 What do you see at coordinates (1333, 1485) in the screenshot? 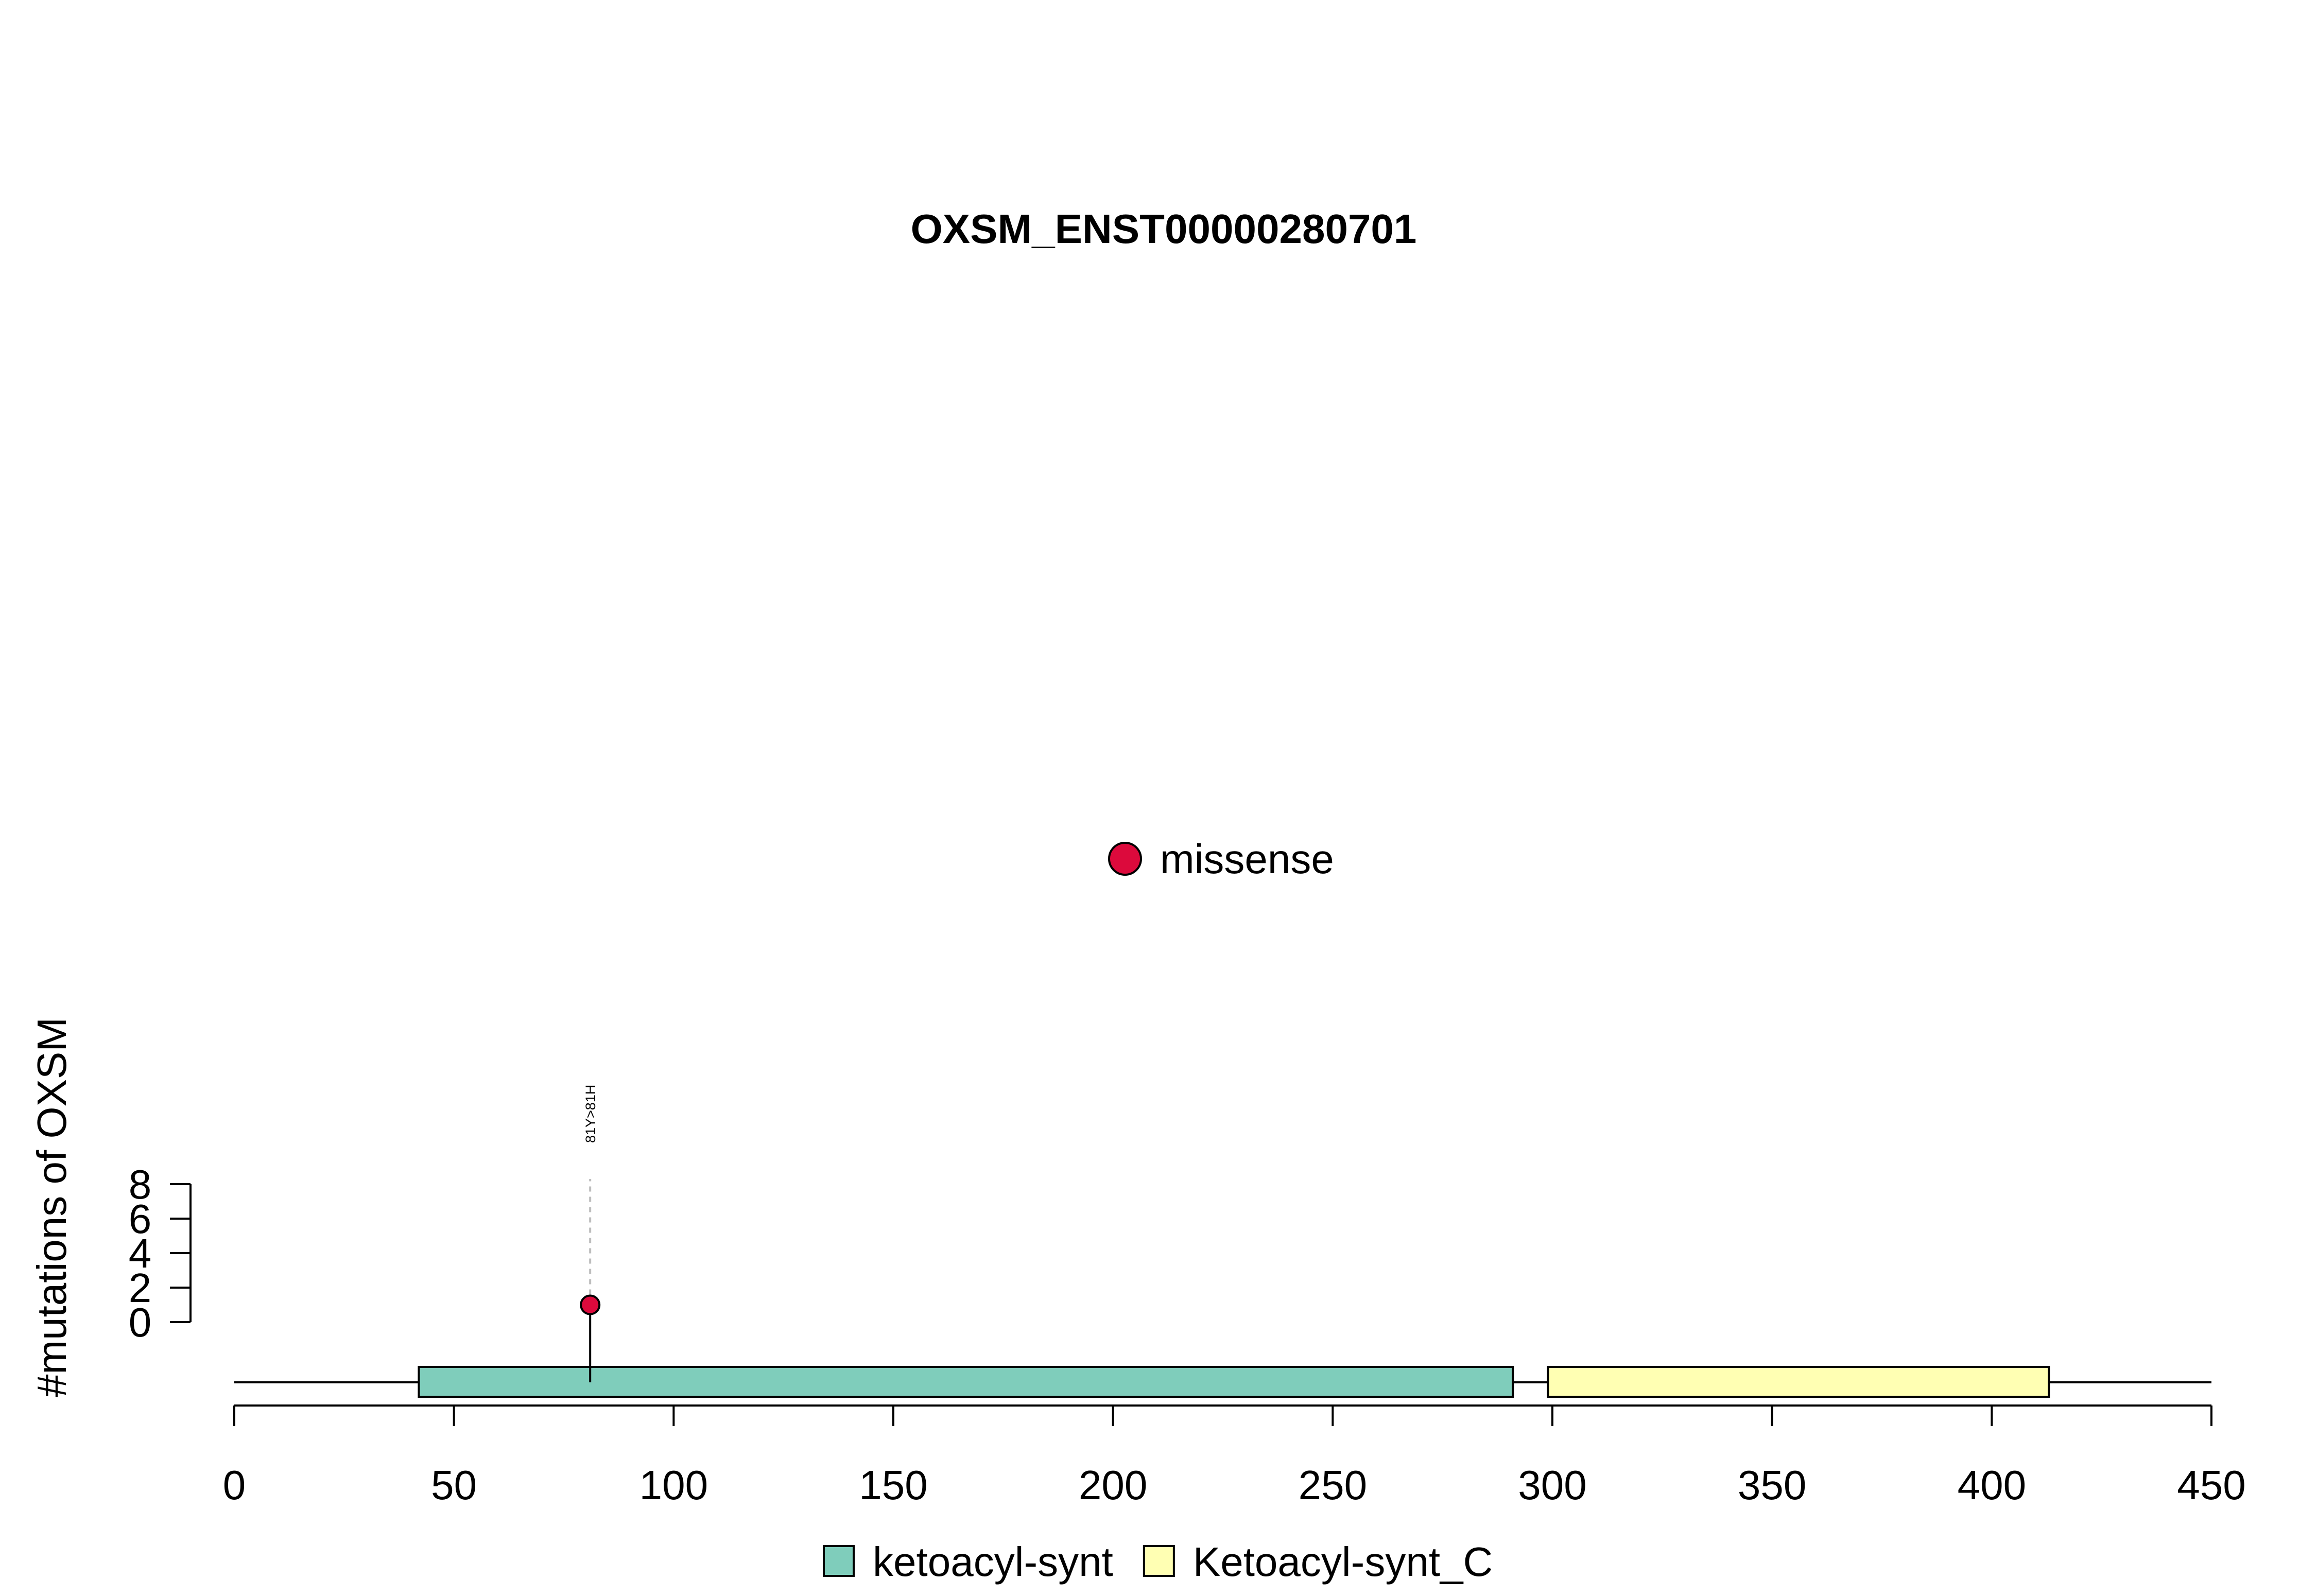
I see `x-tick-label: 250` at bounding box center [1333, 1485].